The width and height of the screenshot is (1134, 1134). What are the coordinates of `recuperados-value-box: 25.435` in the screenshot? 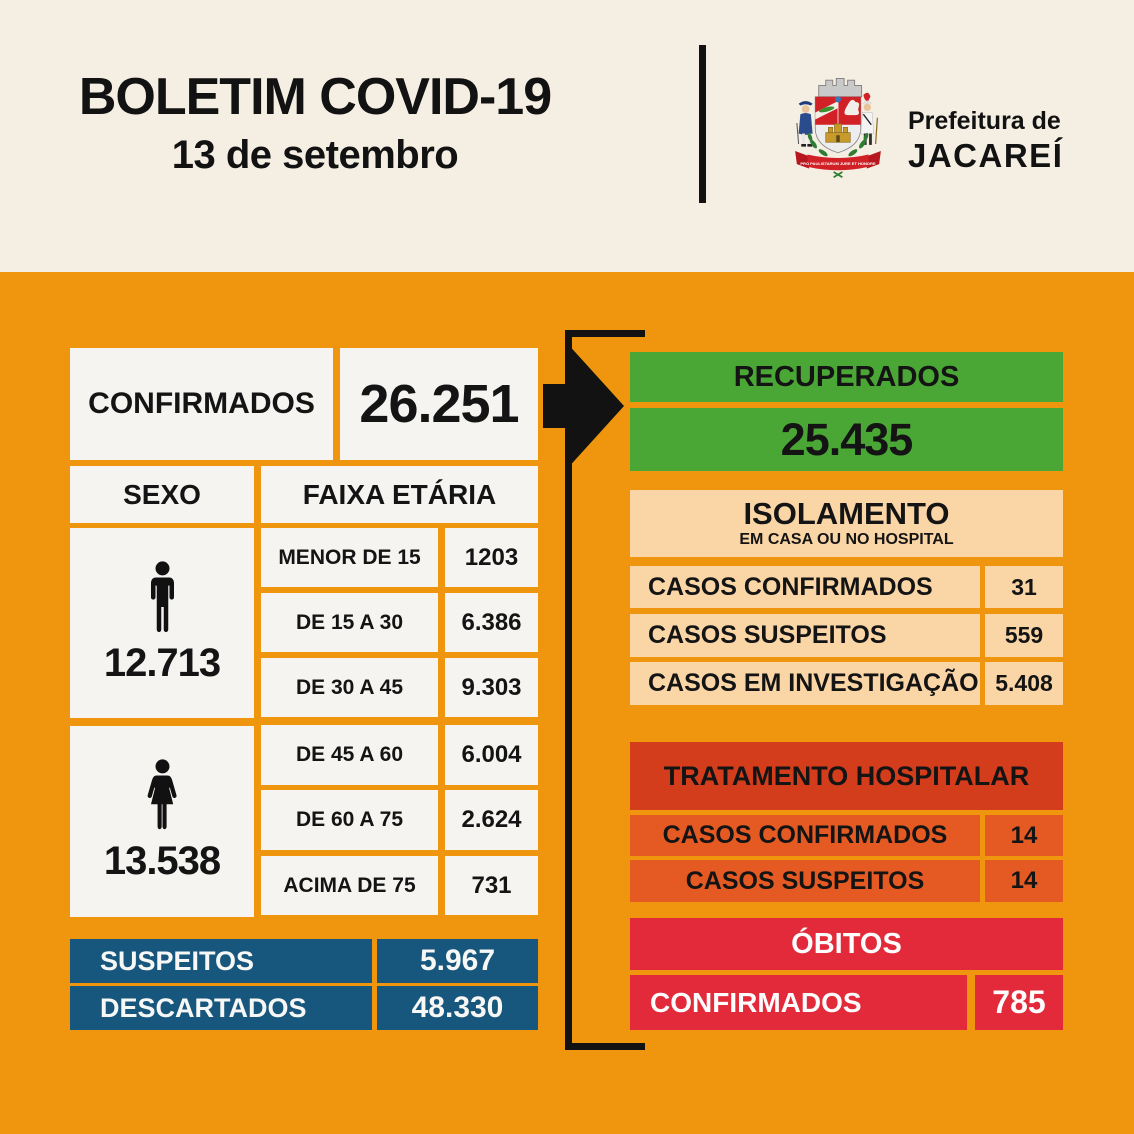 It's located at (846, 439).